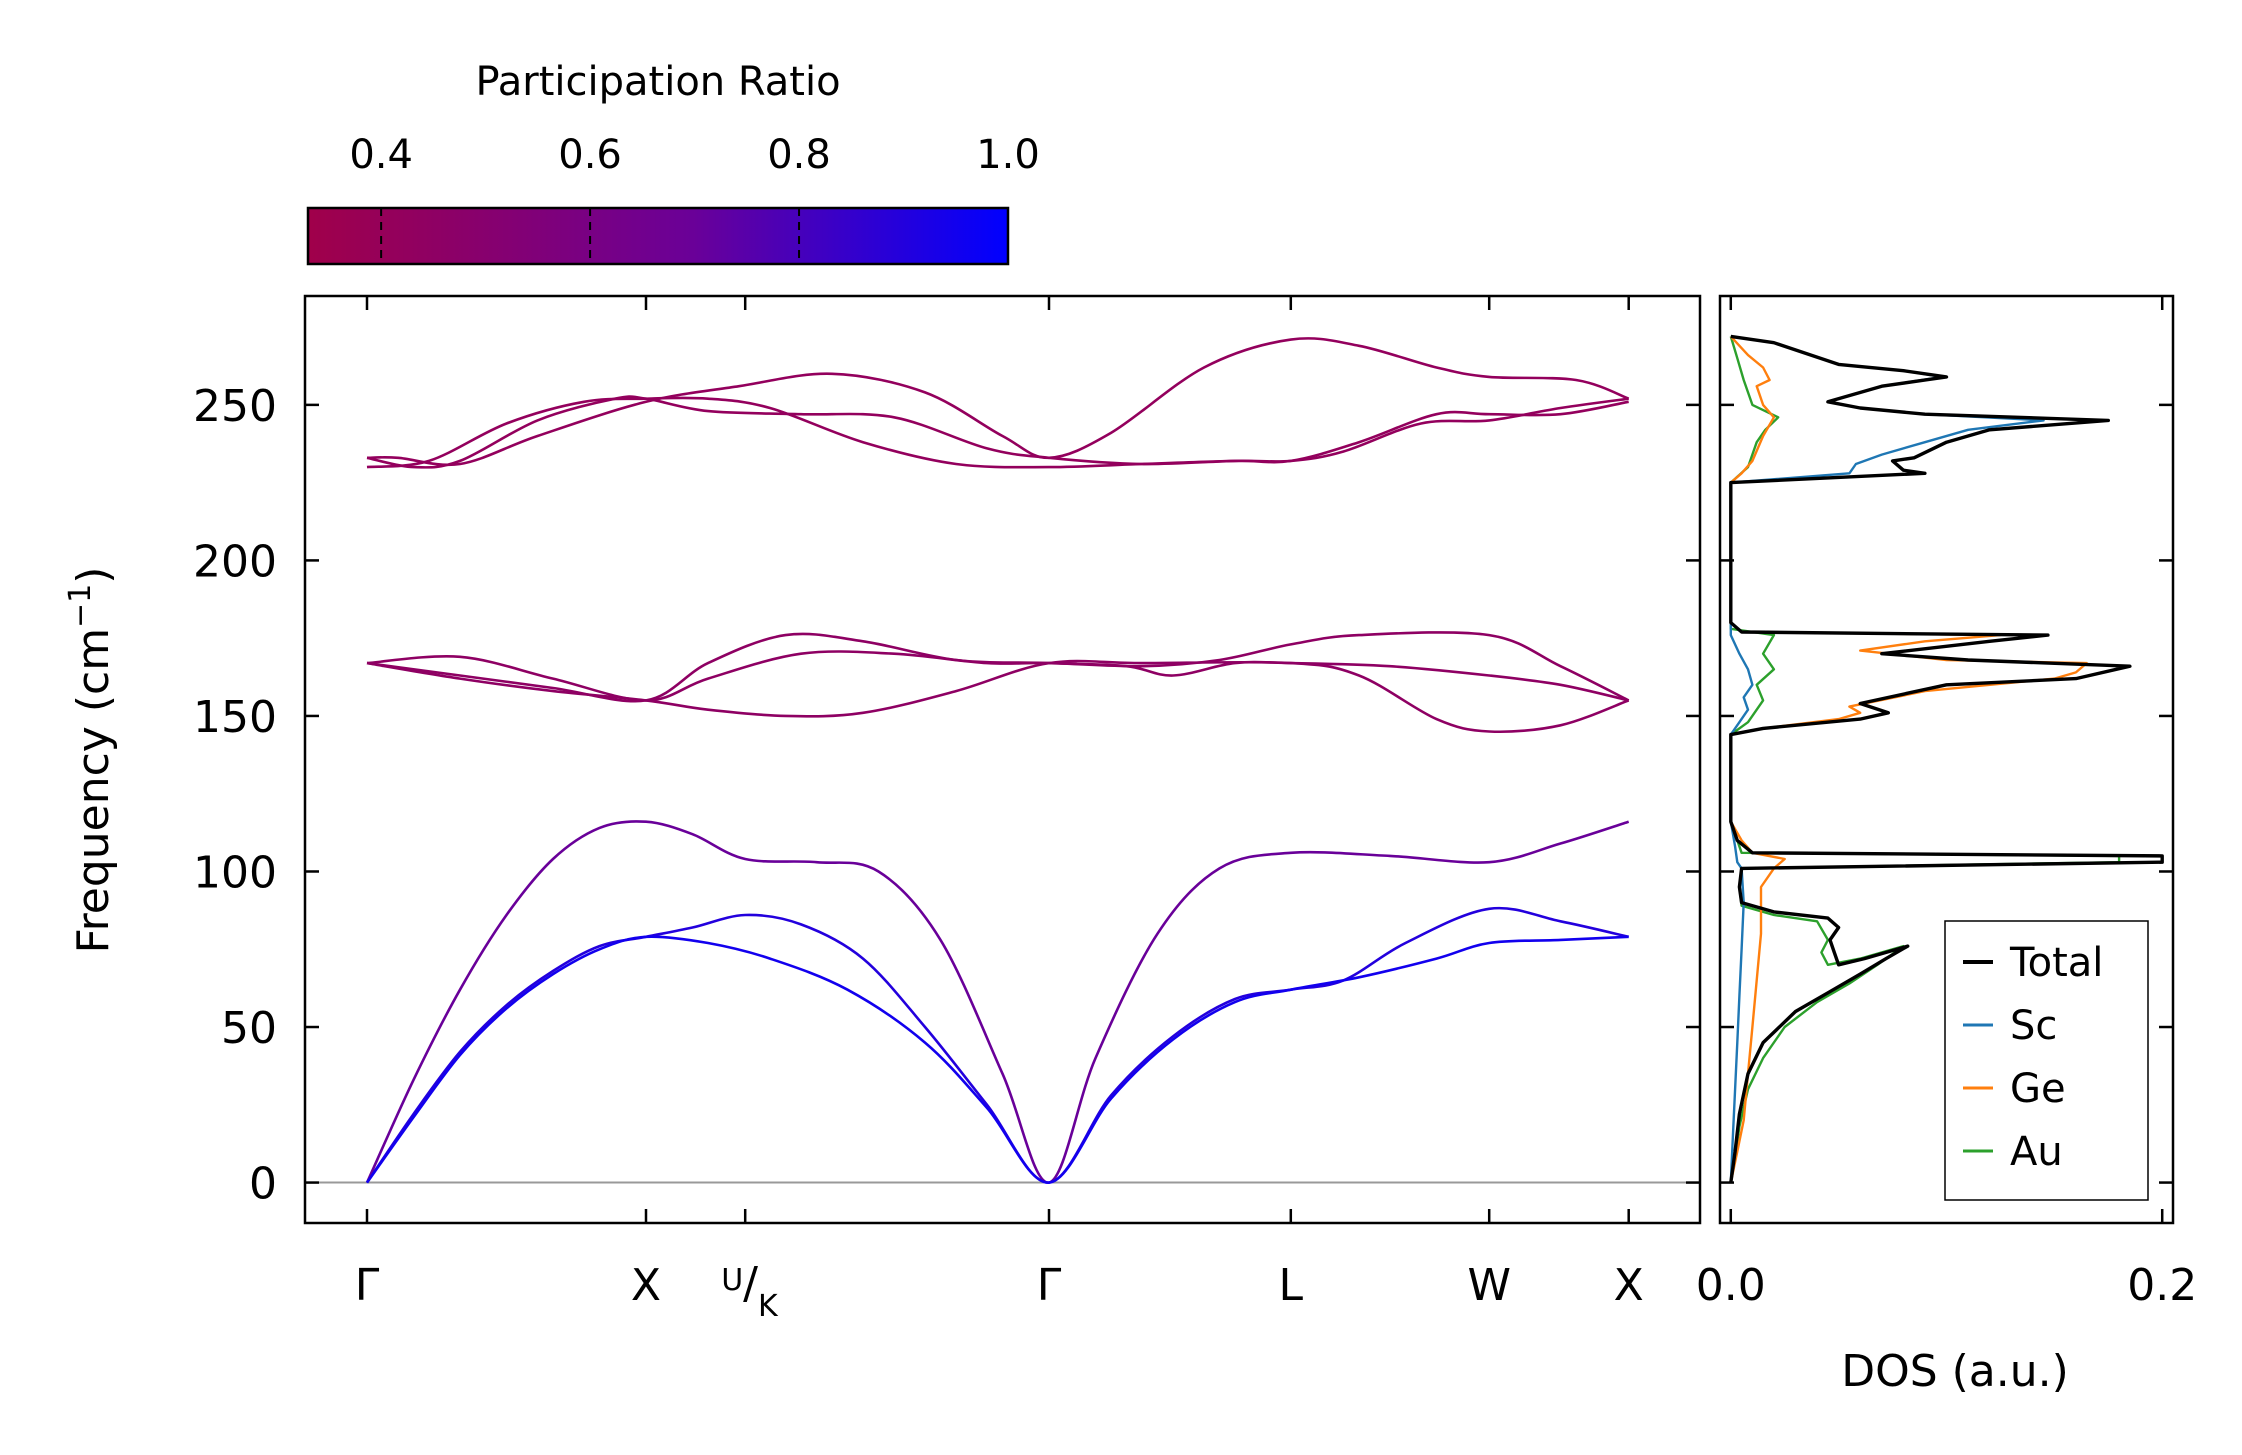 This screenshot has height=1455, width=2242. Describe the element at coordinates (750, 1291) in the screenshot. I see `k-point-label: U/K` at that location.